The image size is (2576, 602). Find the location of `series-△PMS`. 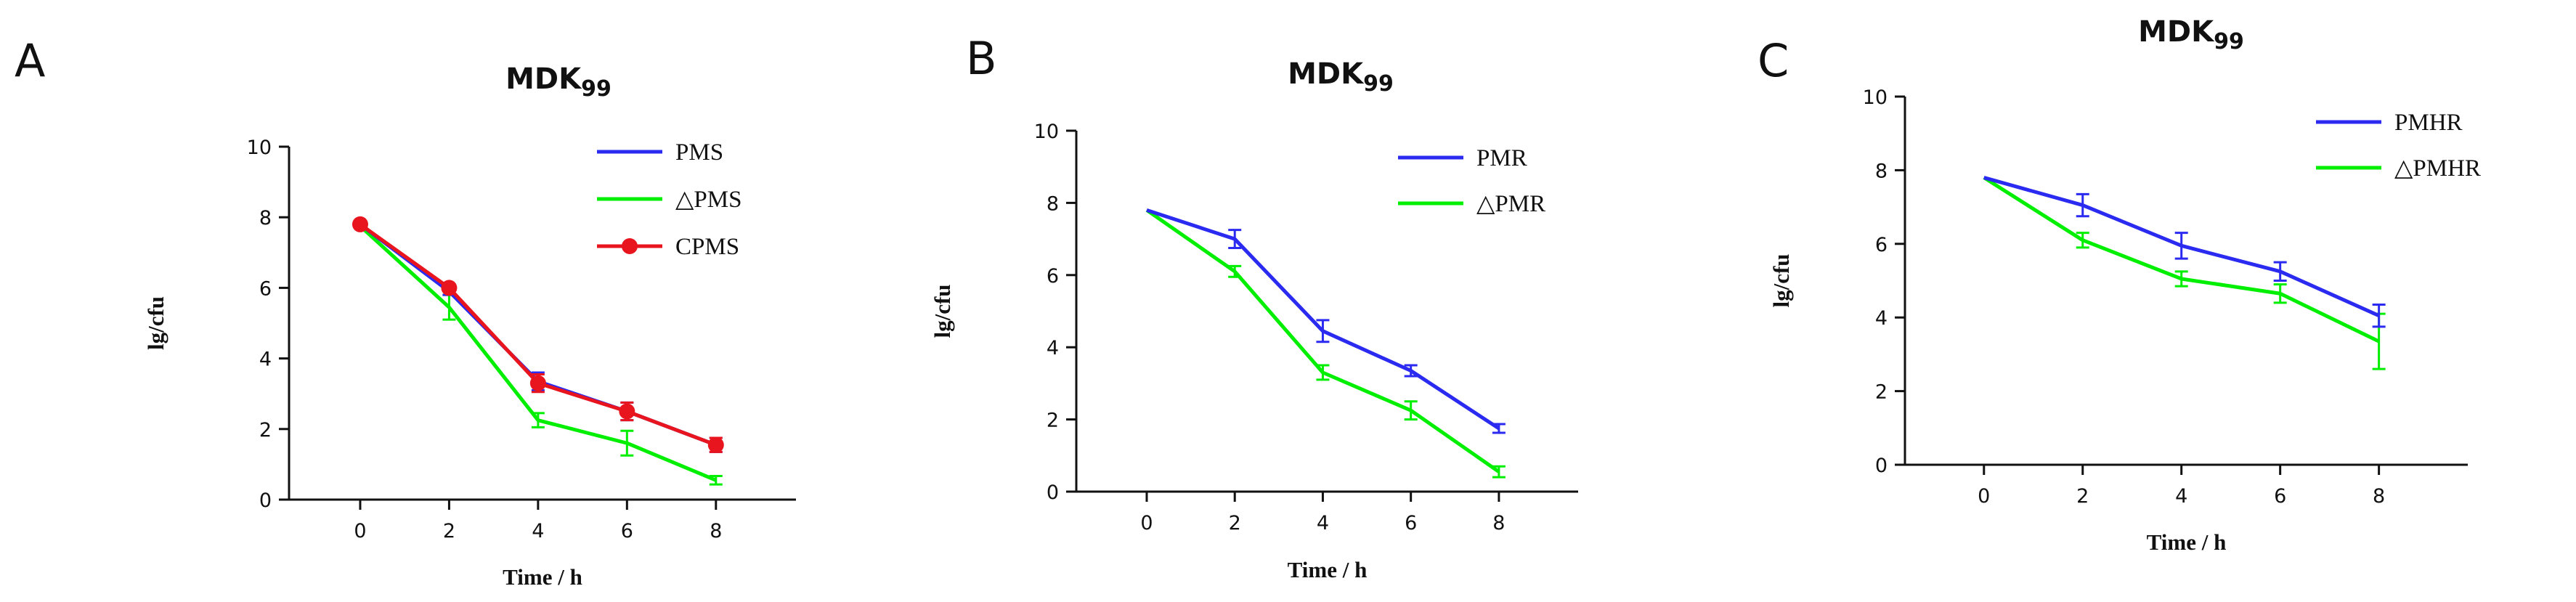

series-△PMS is located at coordinates (541, 355).